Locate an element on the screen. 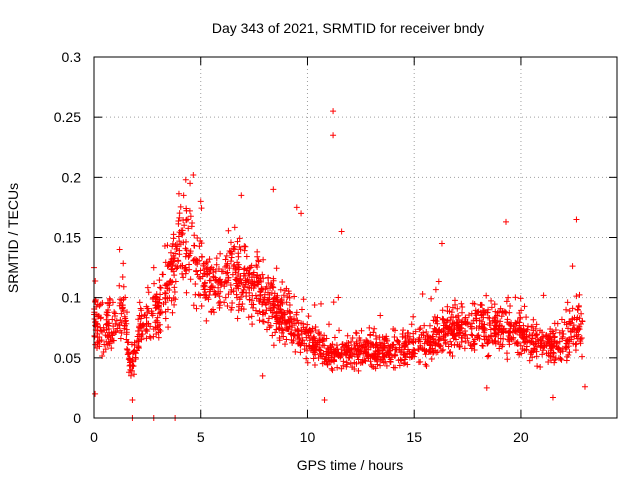  y-axis-label: SRMTID / TECUs is located at coordinates (13, 238).